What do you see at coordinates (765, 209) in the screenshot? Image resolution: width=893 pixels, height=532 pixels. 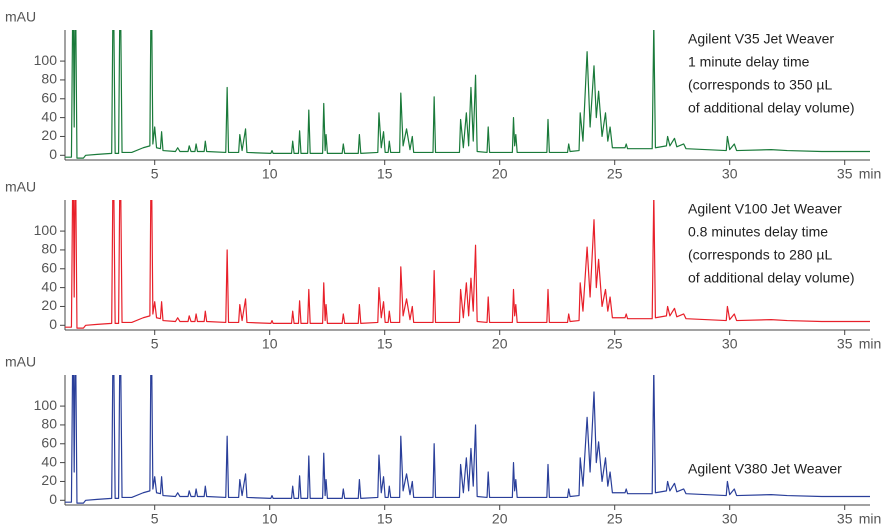 I see `annotation: Agilent V100 Jet Weaver` at bounding box center [765, 209].